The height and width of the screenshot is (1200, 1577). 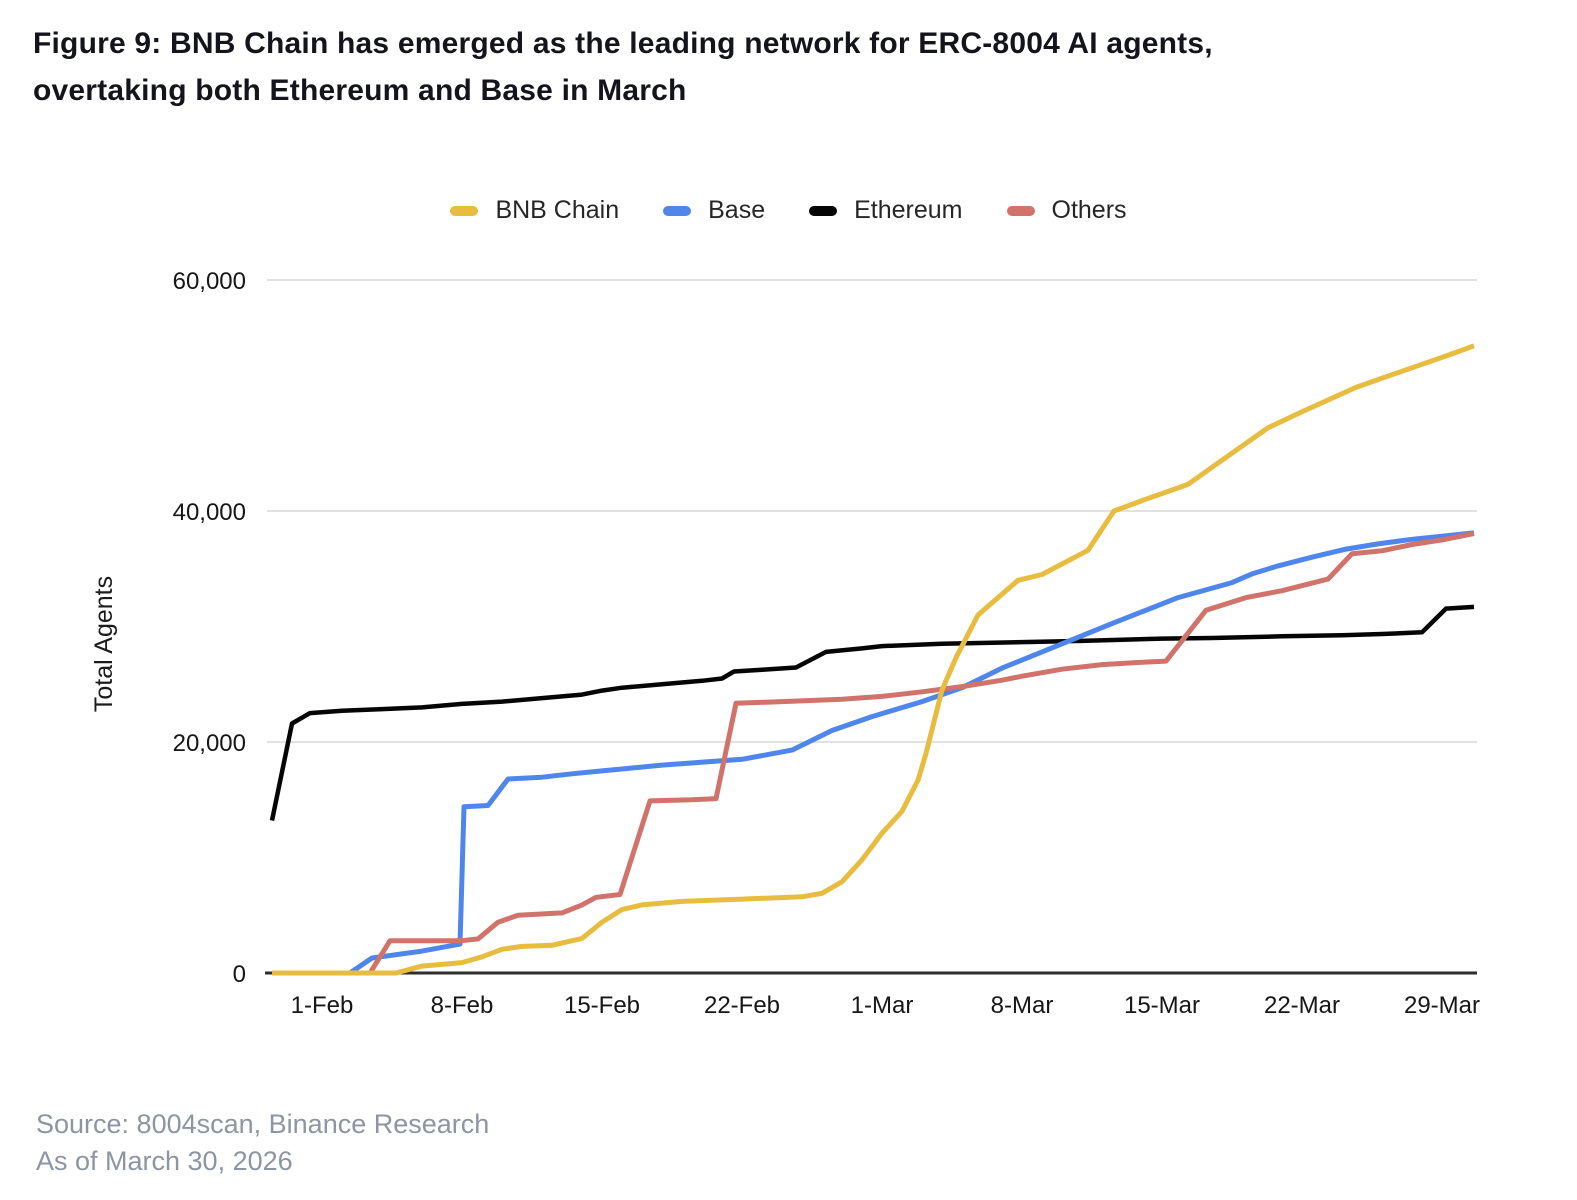 I want to click on legend-label: Others, so click(x=1089, y=210).